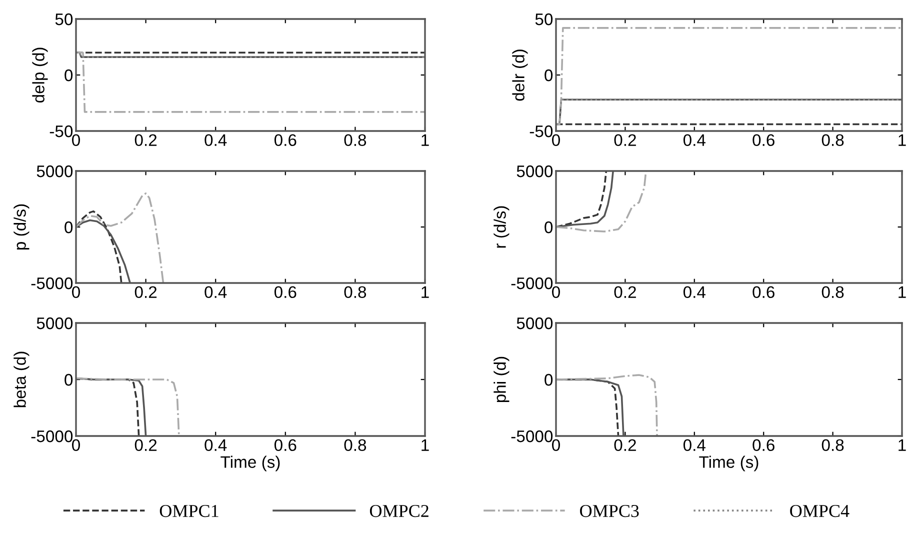  What do you see at coordinates (40, 75) in the screenshot?
I see `y-axis-title: delp (d)` at bounding box center [40, 75].